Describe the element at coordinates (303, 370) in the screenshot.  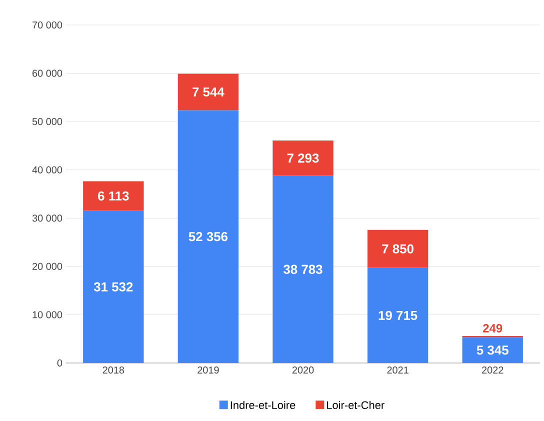
I see `x-tick-label: 2020` at that location.